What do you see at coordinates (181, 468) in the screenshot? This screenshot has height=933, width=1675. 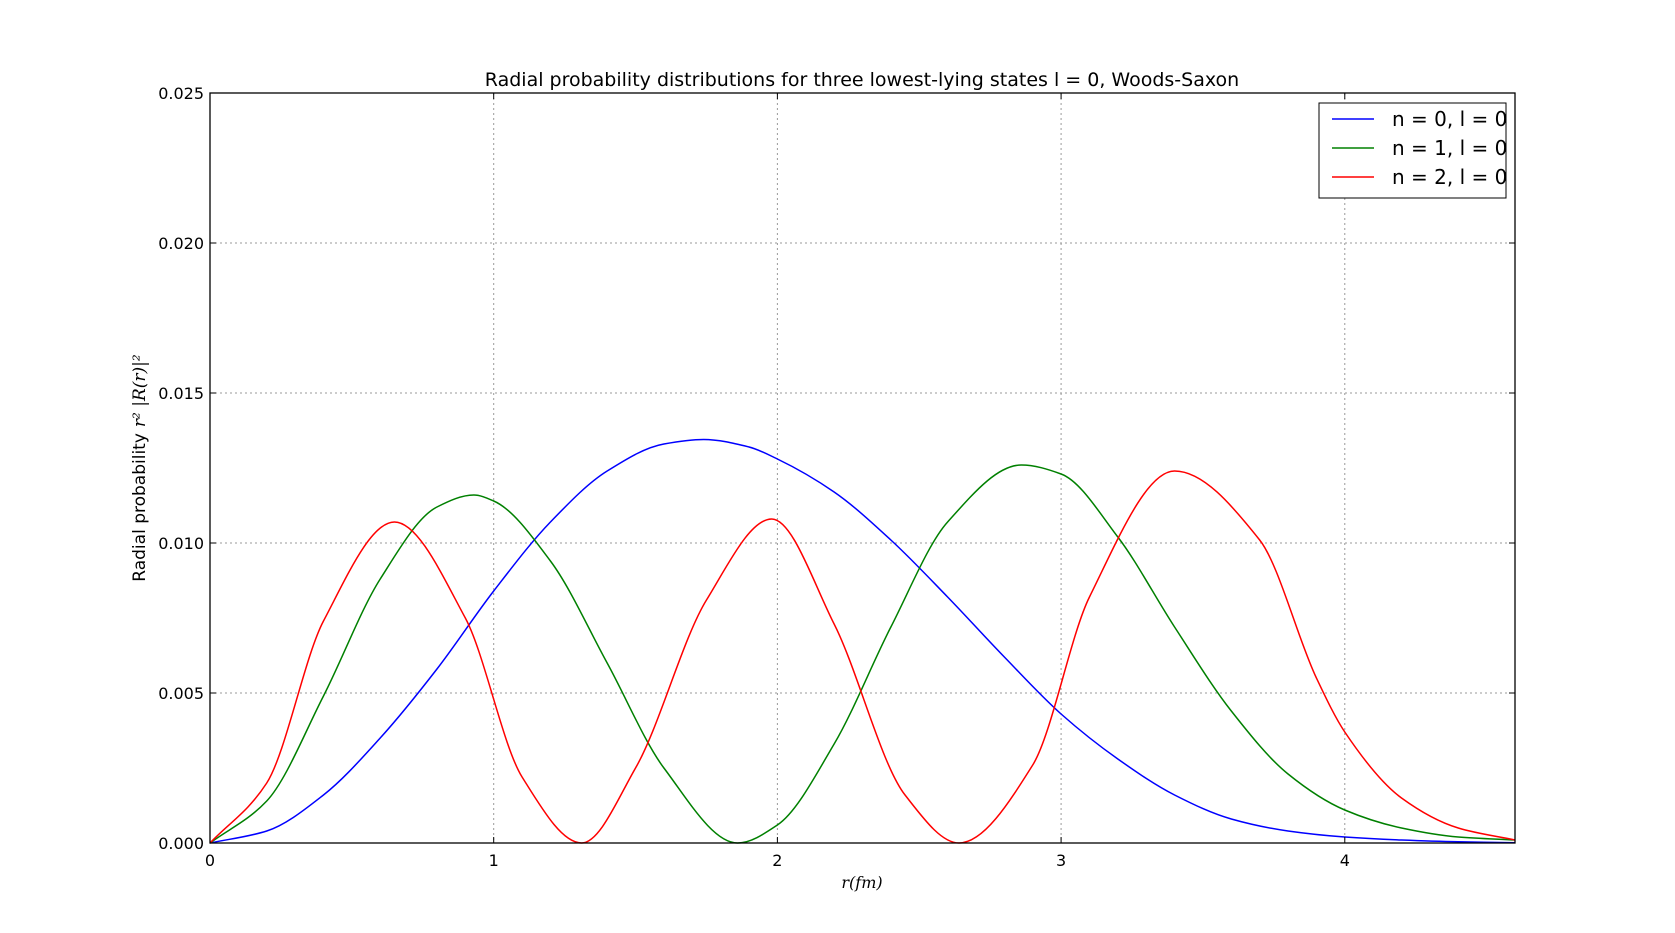 I see `y-tick-labels: 0.000 0.005 0.010 0.015 0.020 0.025` at bounding box center [181, 468].